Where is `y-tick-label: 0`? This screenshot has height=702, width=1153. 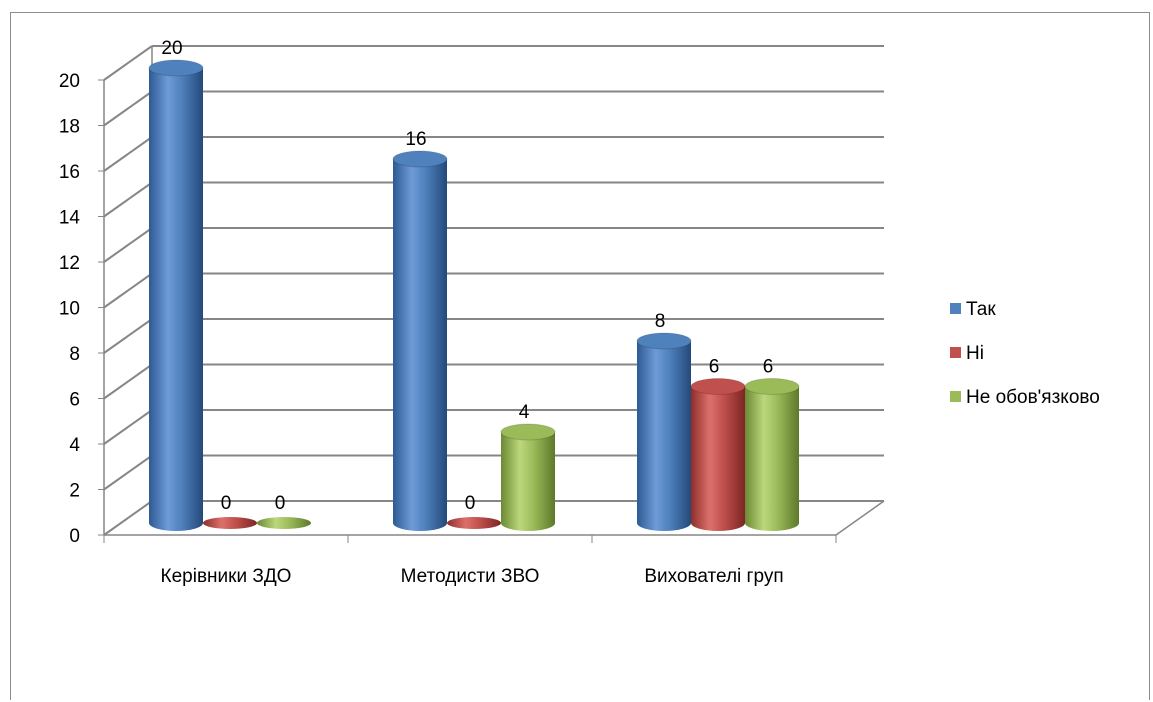
y-tick-label: 0 is located at coordinates (74, 536).